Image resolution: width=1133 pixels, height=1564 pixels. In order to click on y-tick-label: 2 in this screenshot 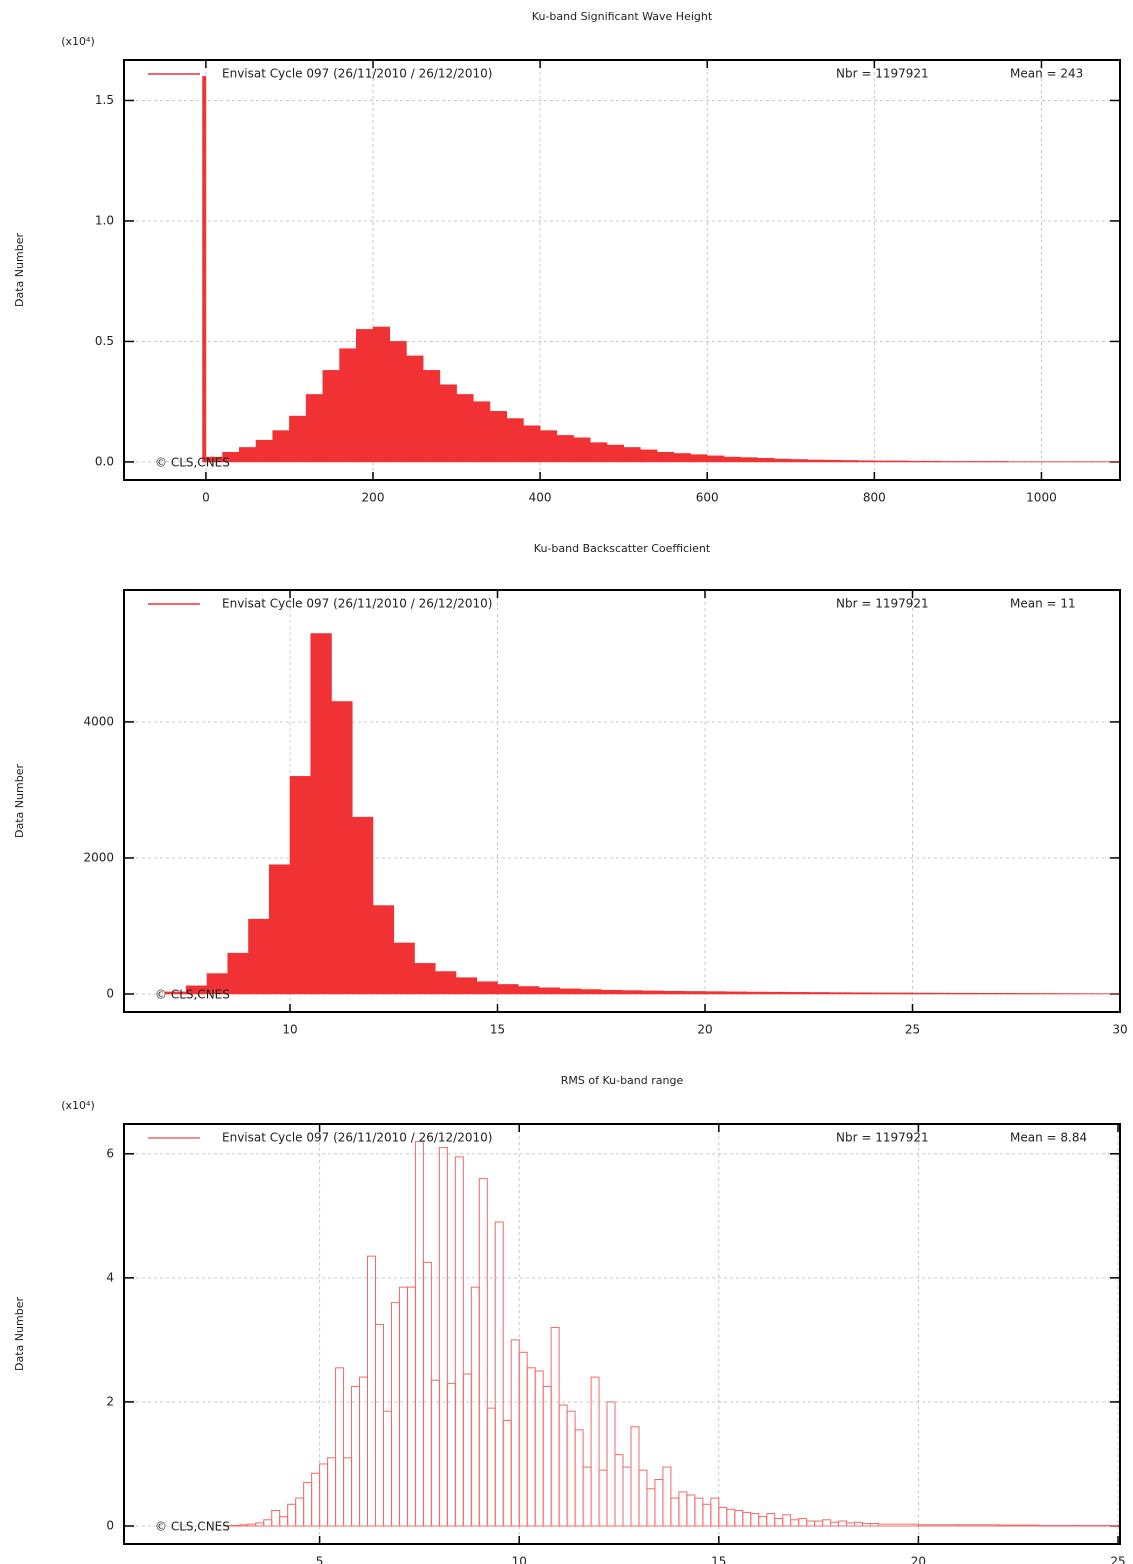, I will do `click(110, 1401)`.